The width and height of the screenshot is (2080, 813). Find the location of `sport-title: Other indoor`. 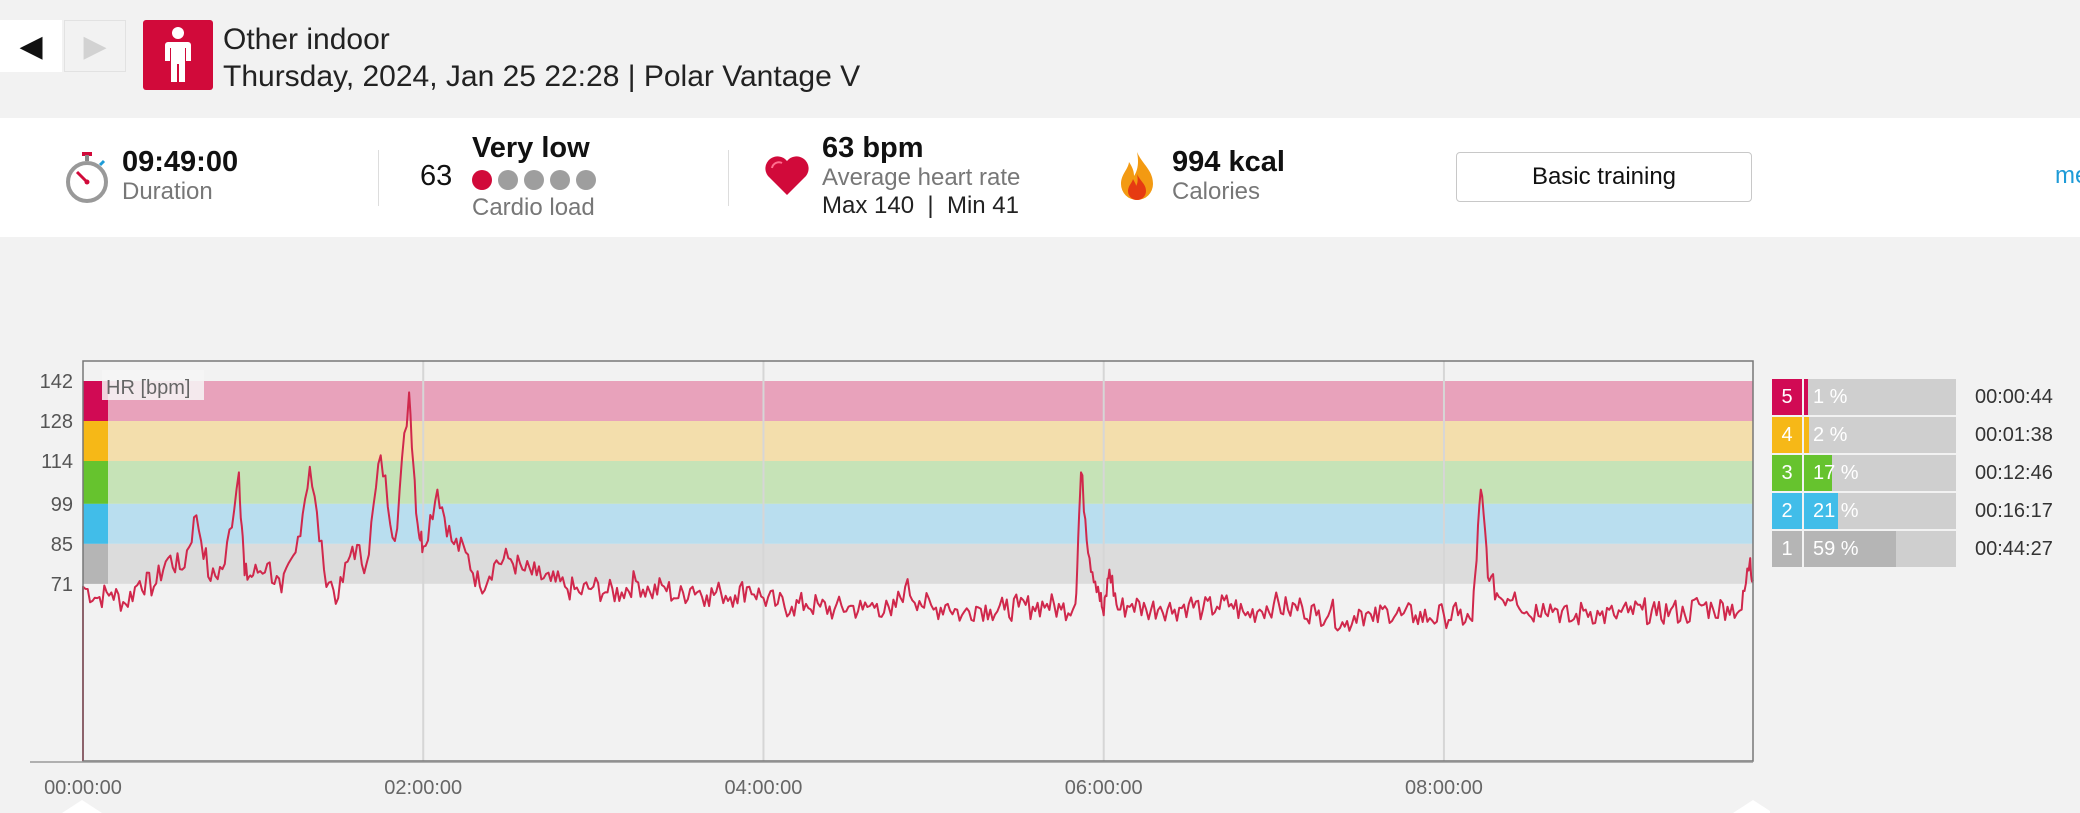

sport-title: Other indoor is located at coordinates (306, 39).